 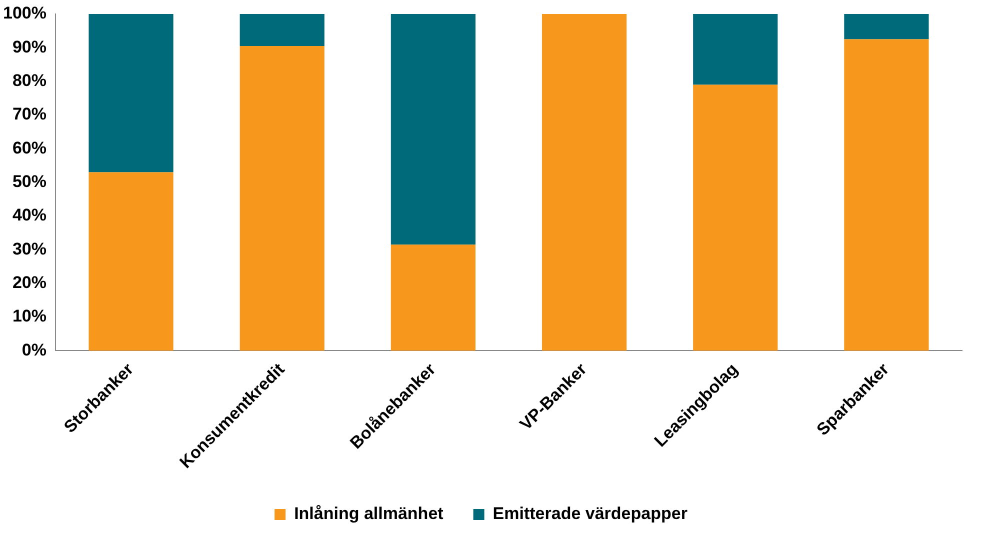 I want to click on y-tick-label: 90%, so click(x=29, y=46).